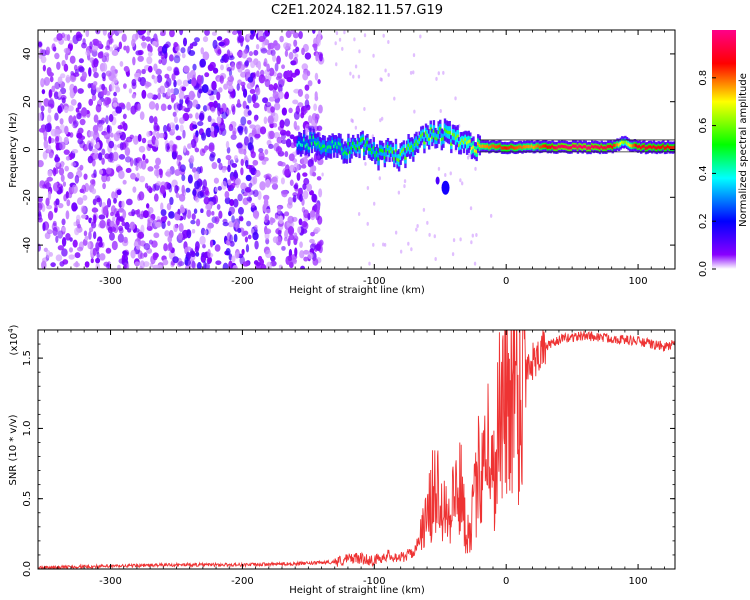  I want to click on ridge-blob, so click(437, 180).